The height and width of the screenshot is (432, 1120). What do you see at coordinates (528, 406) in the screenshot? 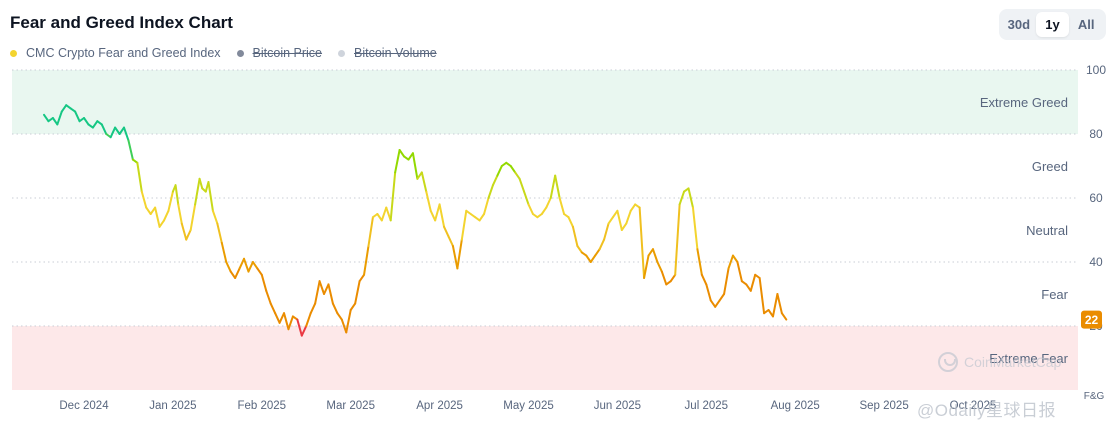
I see `x-tick-label: May 2025` at bounding box center [528, 406].